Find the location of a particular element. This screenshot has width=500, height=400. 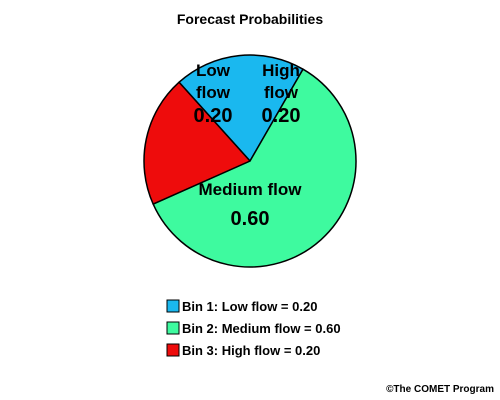

legend-label-3: Bin 3: High flow = 0.20 is located at coordinates (251, 350).